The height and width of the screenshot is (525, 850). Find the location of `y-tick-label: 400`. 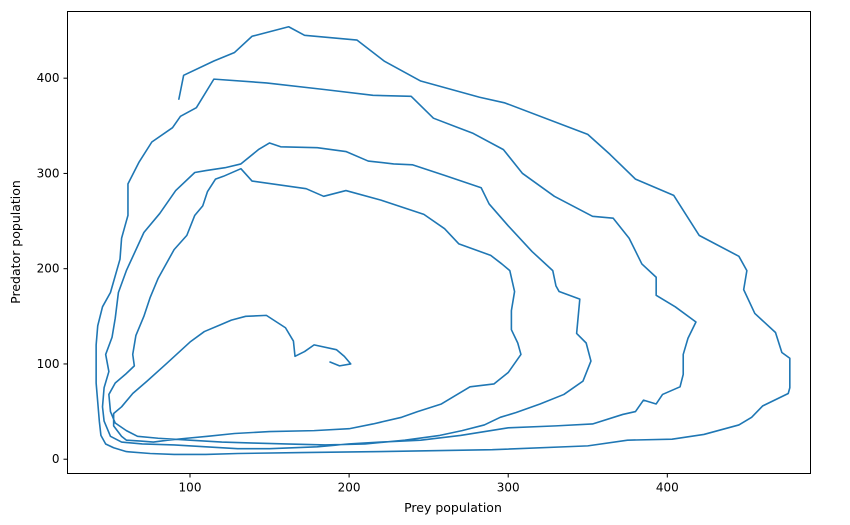

y-tick-label: 400 is located at coordinates (48, 78).